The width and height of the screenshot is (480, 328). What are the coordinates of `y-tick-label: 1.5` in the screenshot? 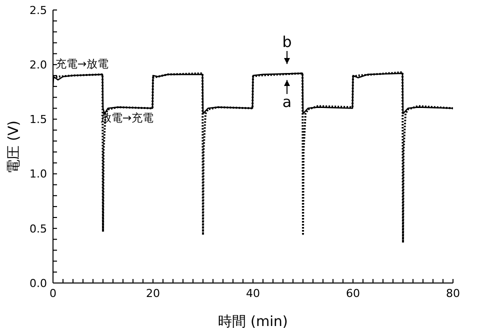 It's located at (38, 119).